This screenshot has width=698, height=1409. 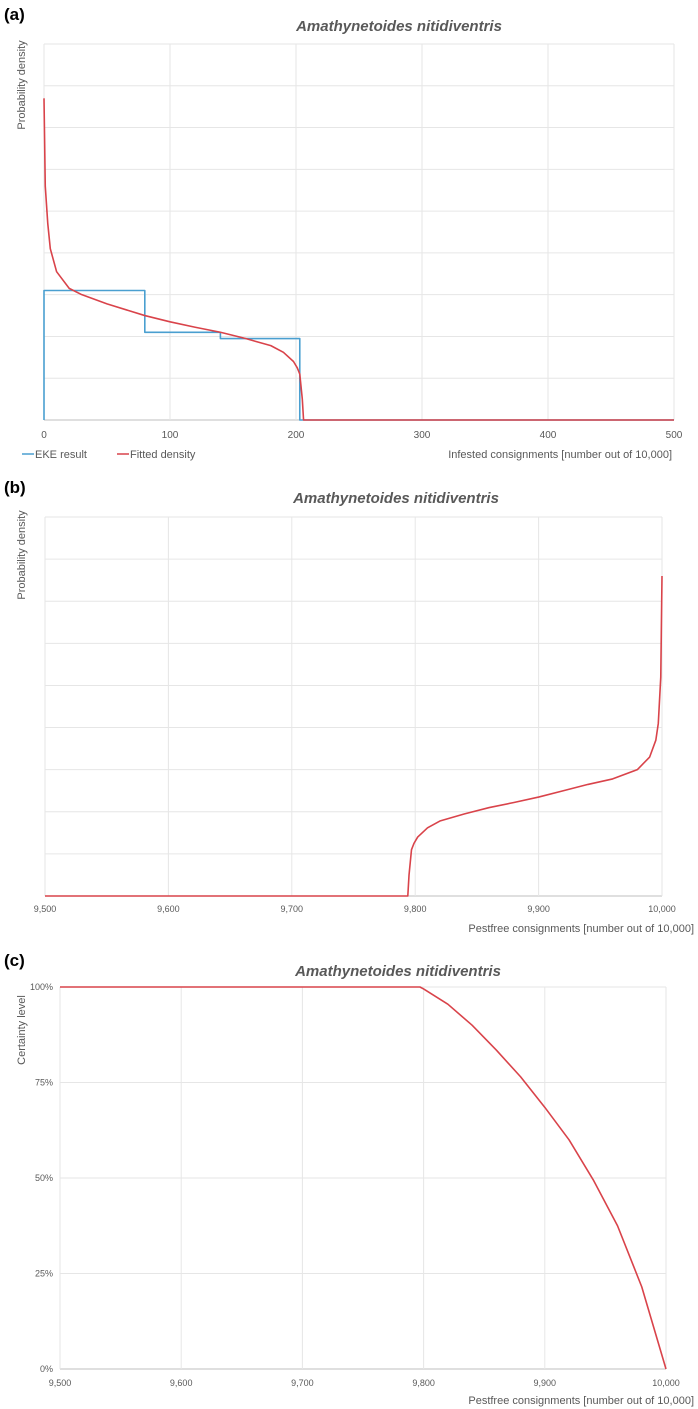 What do you see at coordinates (163, 455) in the screenshot?
I see `legend-label-fitted: Fitted density` at bounding box center [163, 455].